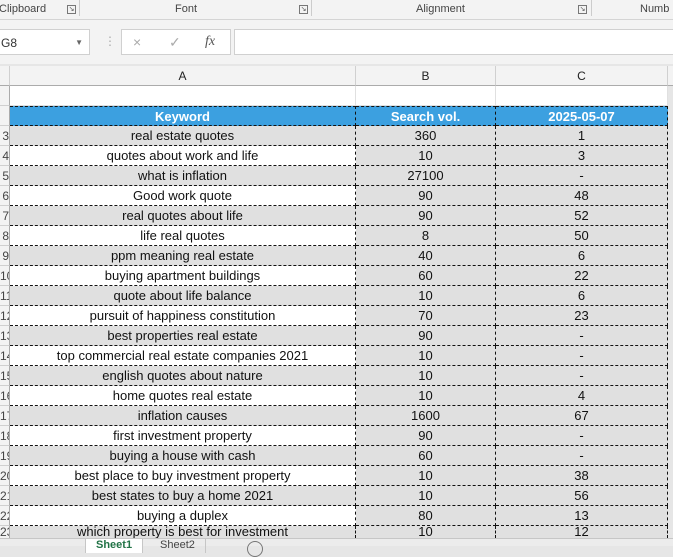 Image resolution: width=673 pixels, height=557 pixels. Describe the element at coordinates (426, 236) in the screenshot. I see `cell-search-volume: 8` at that location.